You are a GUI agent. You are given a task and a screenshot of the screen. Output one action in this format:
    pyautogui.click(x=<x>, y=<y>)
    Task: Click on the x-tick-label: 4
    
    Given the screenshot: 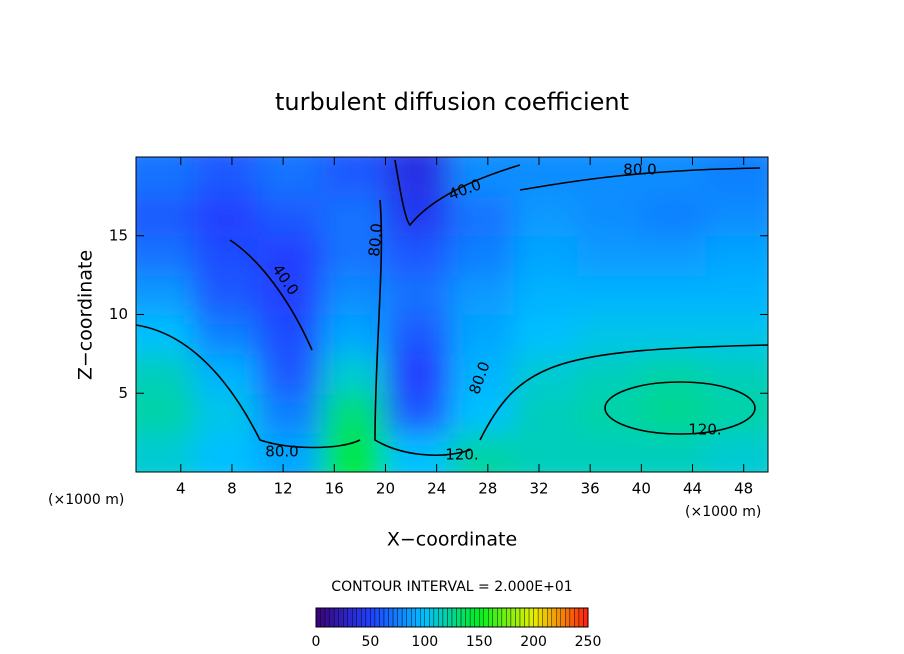 What is the action you would take?
    pyautogui.click(x=181, y=489)
    